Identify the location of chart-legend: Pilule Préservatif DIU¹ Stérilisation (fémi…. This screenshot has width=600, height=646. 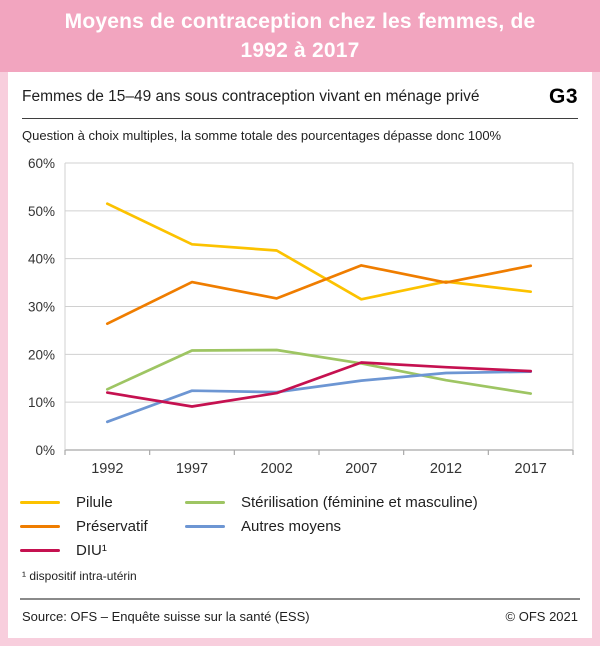
(306, 526).